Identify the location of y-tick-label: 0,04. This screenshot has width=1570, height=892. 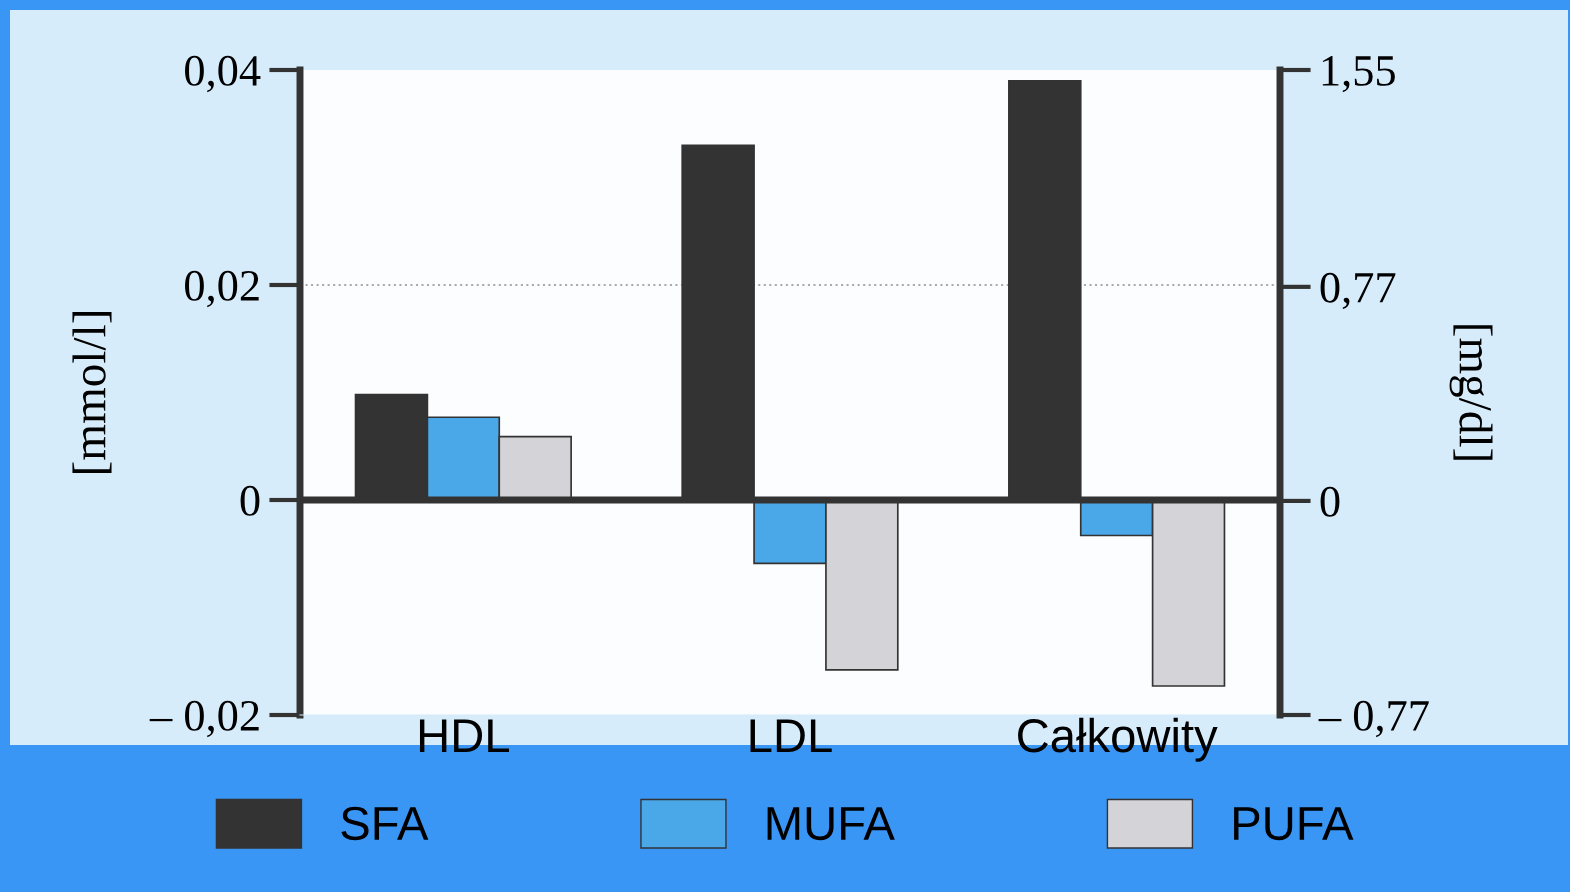
(223, 74).